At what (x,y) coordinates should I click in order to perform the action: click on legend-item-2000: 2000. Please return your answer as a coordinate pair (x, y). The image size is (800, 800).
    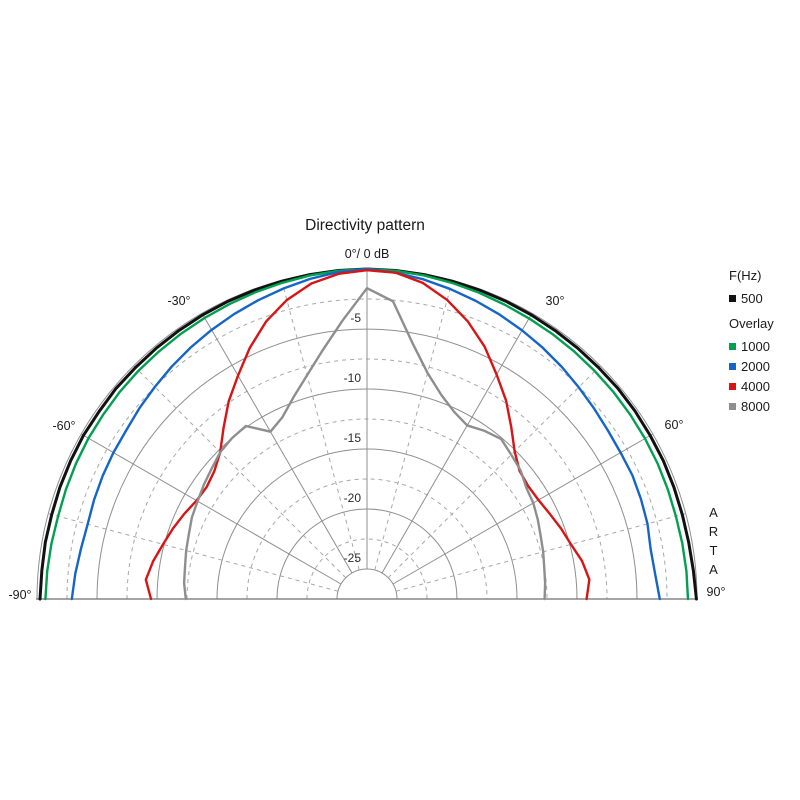
    Looking at the image, I should click on (751, 366).